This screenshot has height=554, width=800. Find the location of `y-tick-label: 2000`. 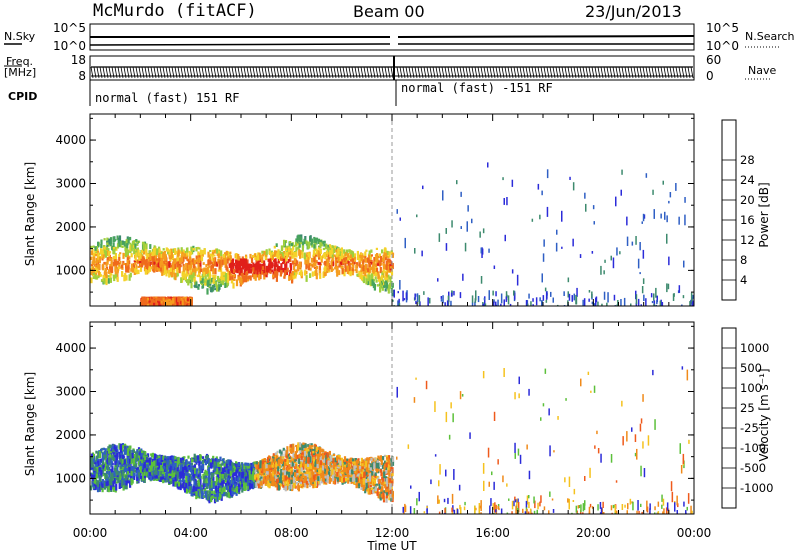

y-tick-label: 2000 is located at coordinates (70, 227).